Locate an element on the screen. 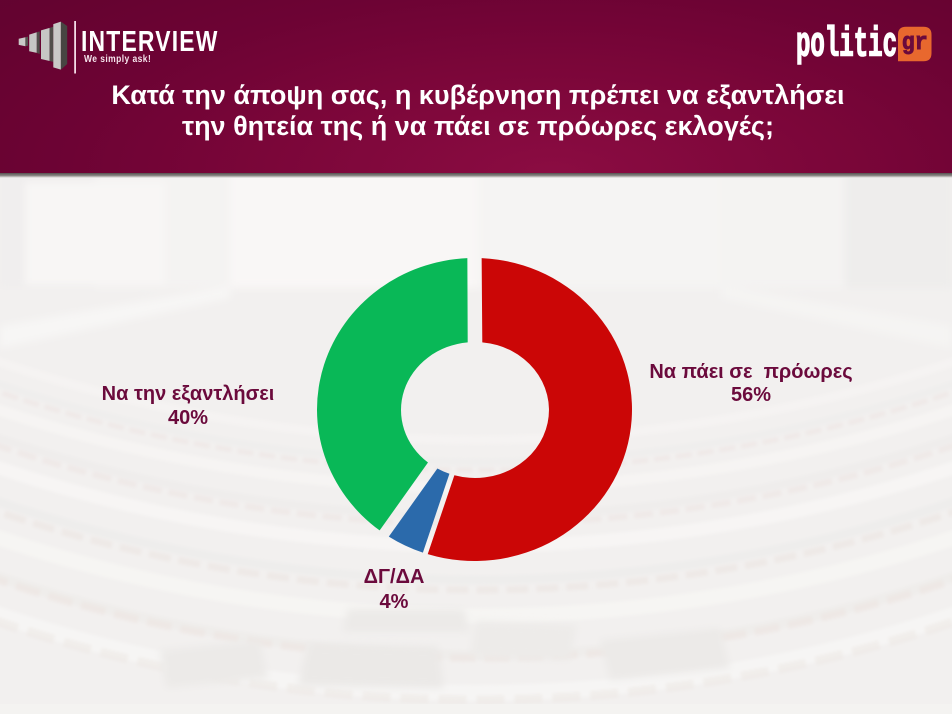 This screenshot has height=714, width=952. svg-text: gr is located at coordinates (915, 43).